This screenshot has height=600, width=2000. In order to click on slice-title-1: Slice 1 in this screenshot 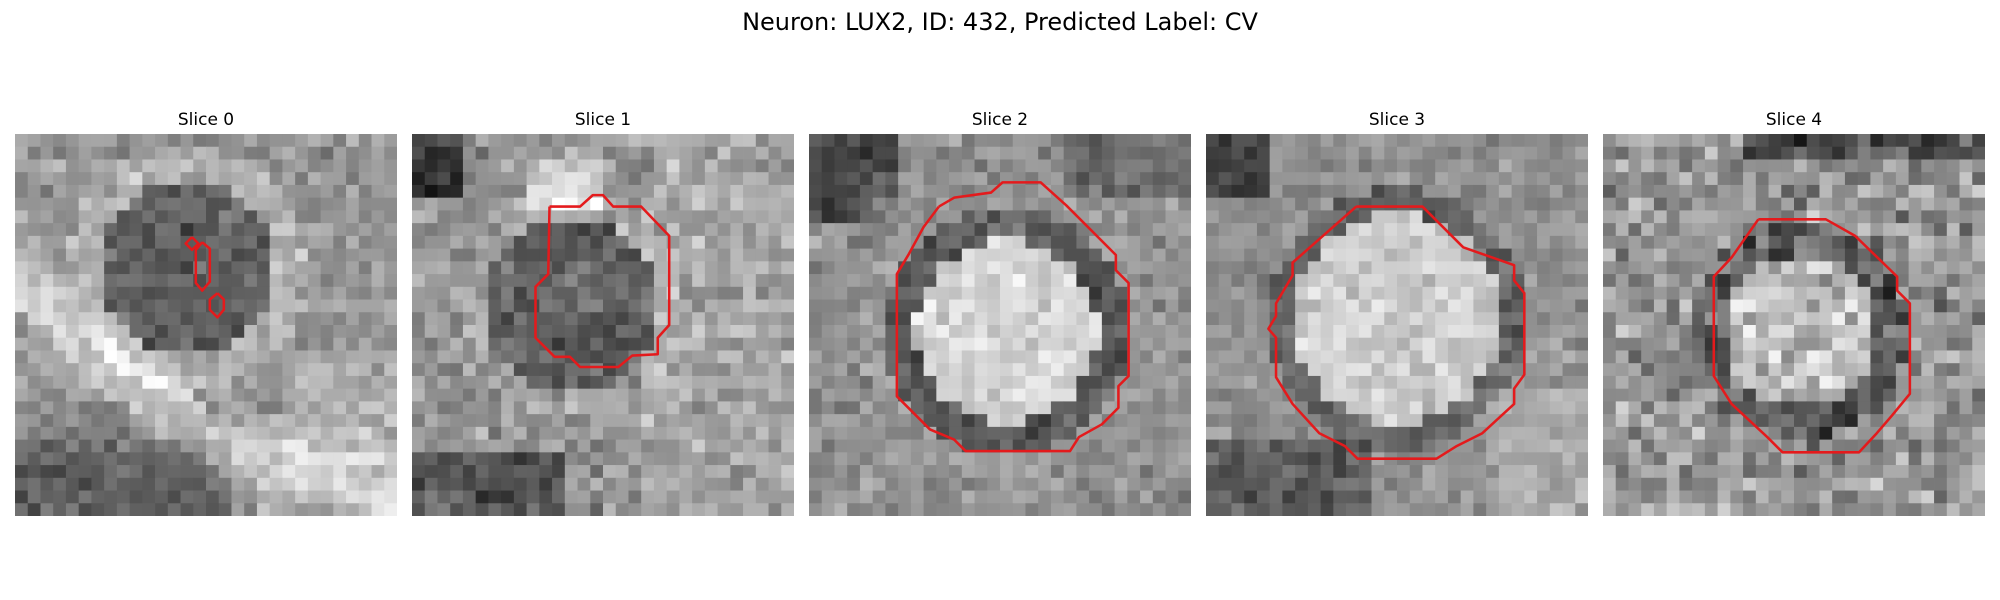, I will do `click(603, 120)`.